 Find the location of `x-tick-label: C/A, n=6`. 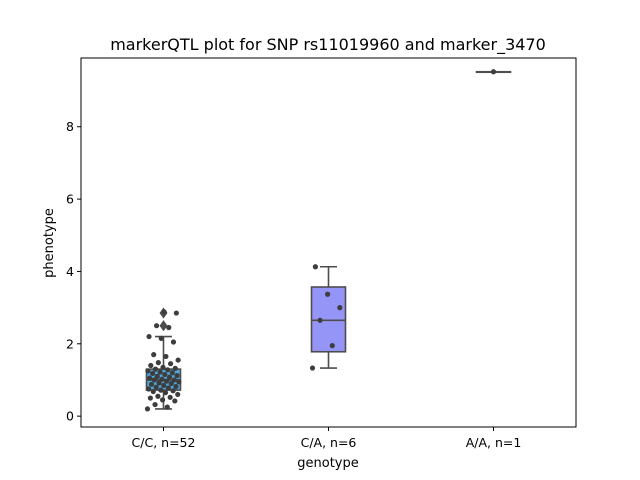

x-tick-label: C/A, n=6 is located at coordinates (329, 442).